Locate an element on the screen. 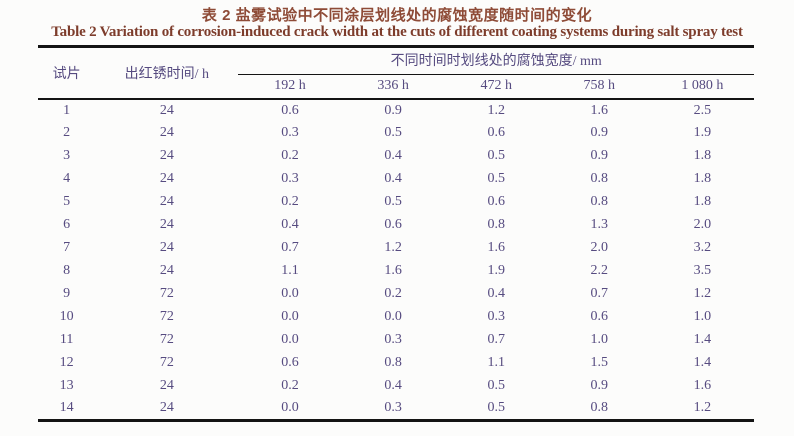 The width and height of the screenshot is (794, 436). table-cell: 1 is located at coordinates (67, 110).